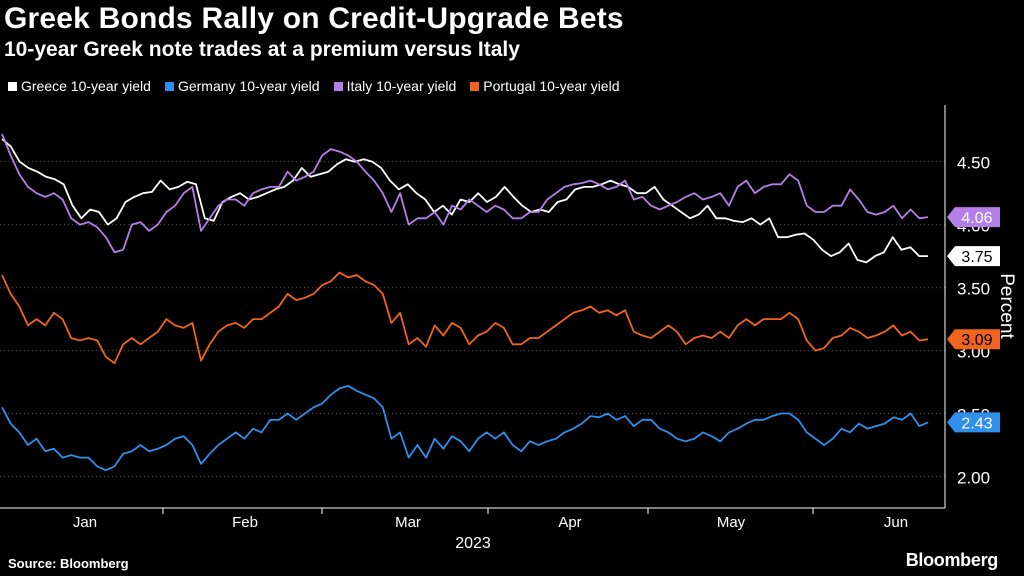 This screenshot has width=1024, height=576. I want to click on end-tag-greece, so click(973, 256).